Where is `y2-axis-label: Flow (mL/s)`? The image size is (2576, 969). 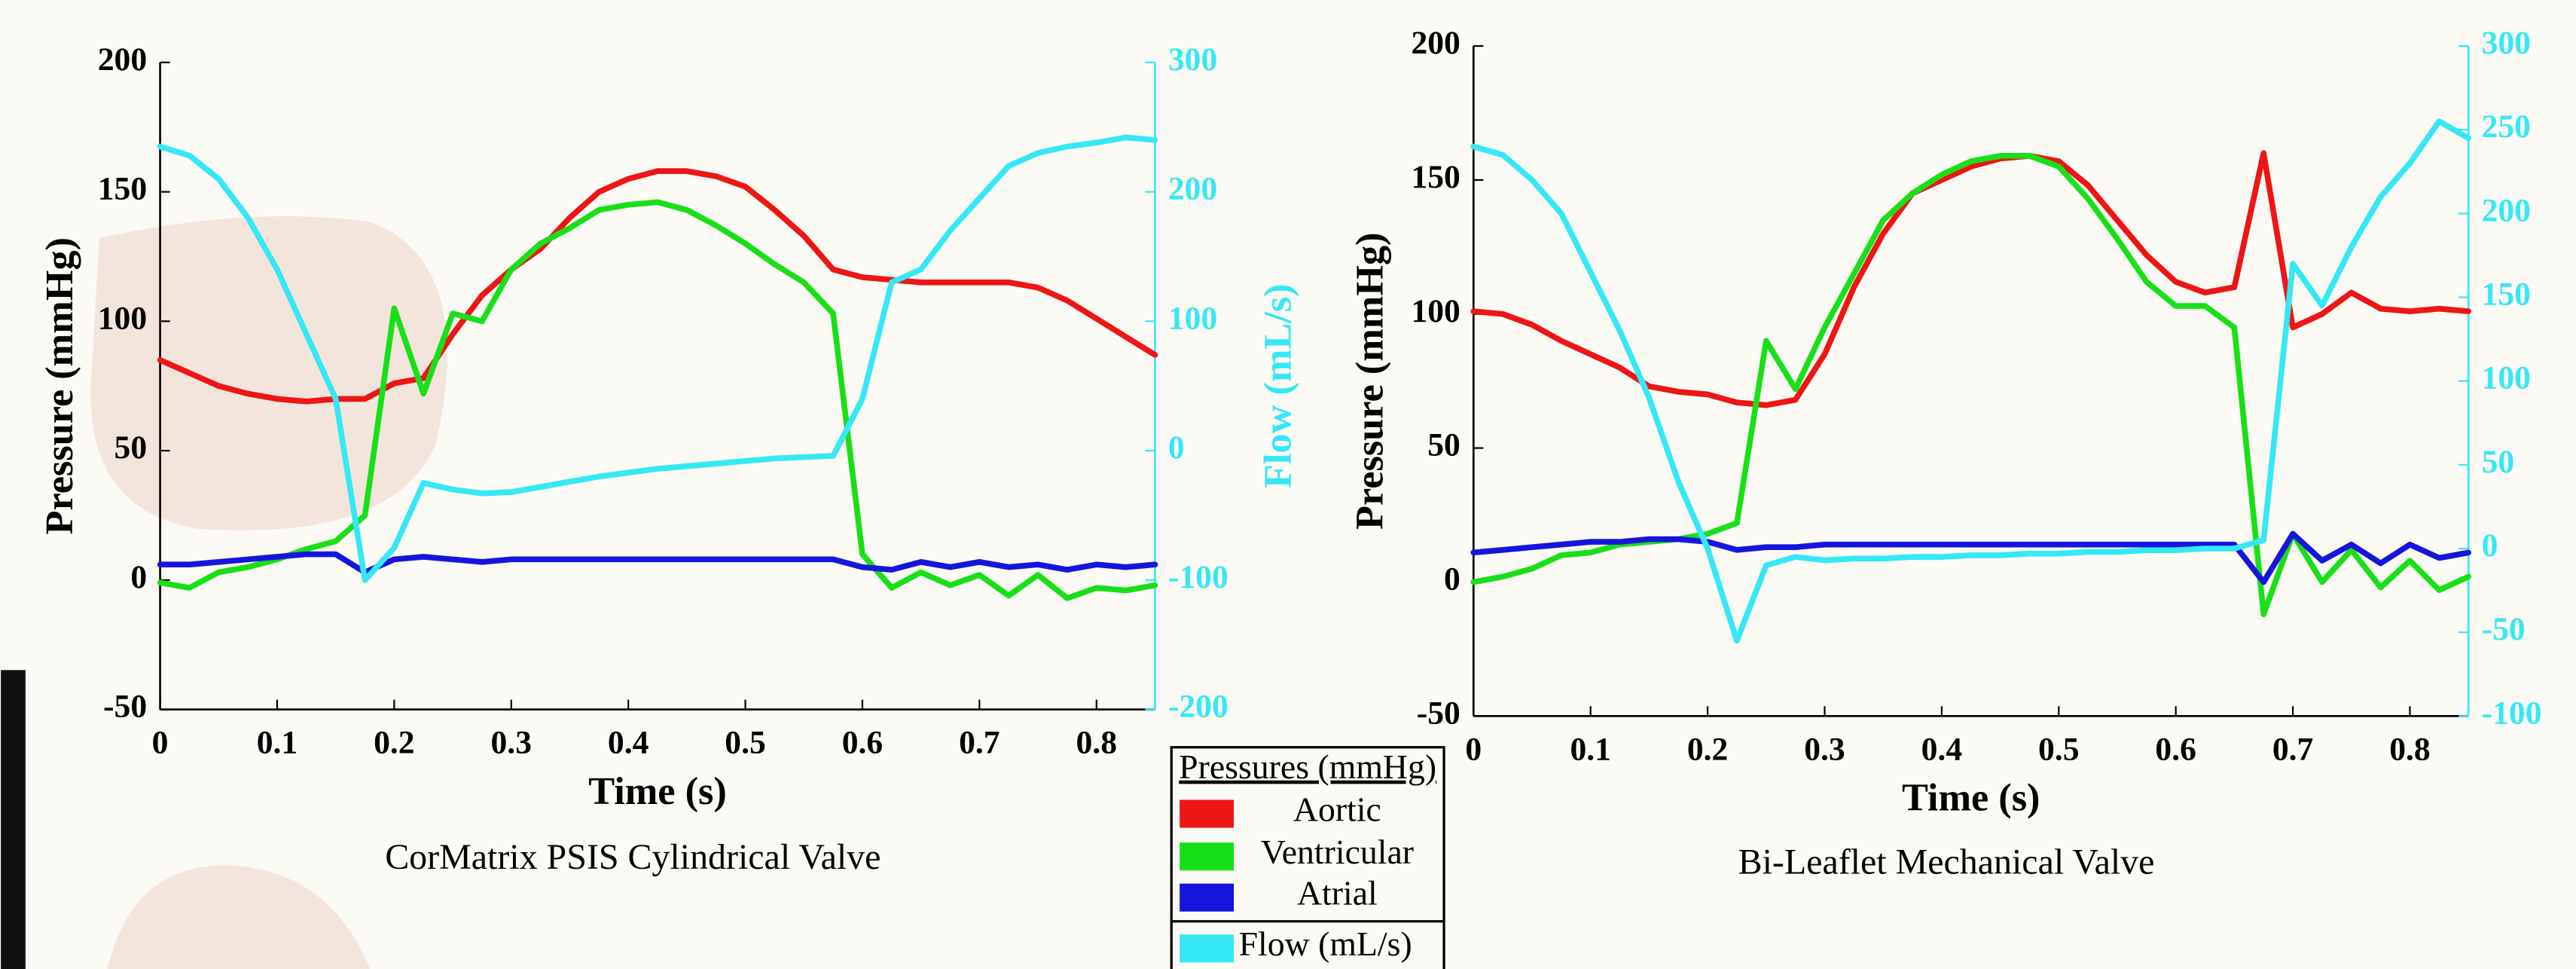
y2-axis-label: Flow (mL/s) is located at coordinates (1278, 385).